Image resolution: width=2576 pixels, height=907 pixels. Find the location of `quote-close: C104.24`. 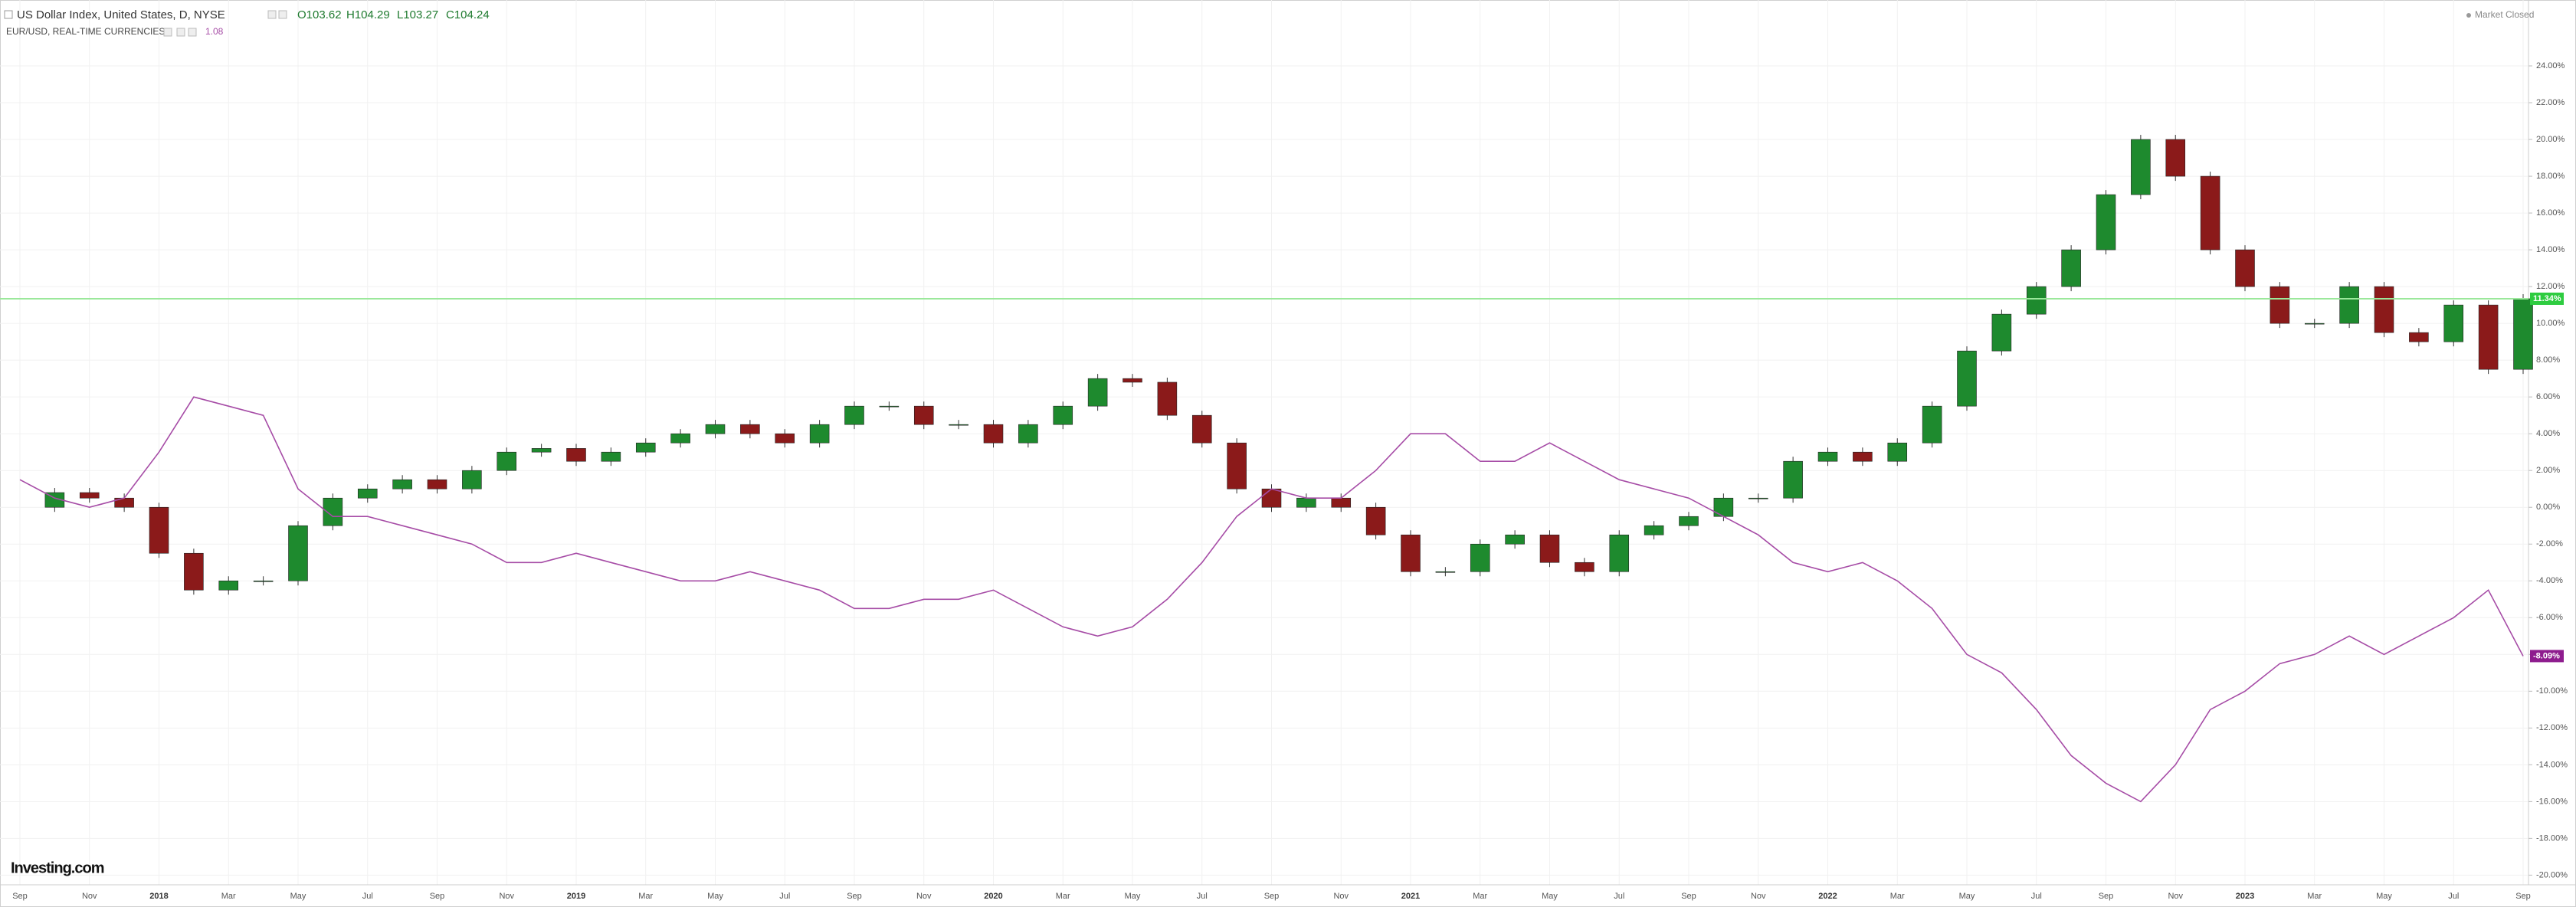

quote-close: C104.24 is located at coordinates (468, 14).